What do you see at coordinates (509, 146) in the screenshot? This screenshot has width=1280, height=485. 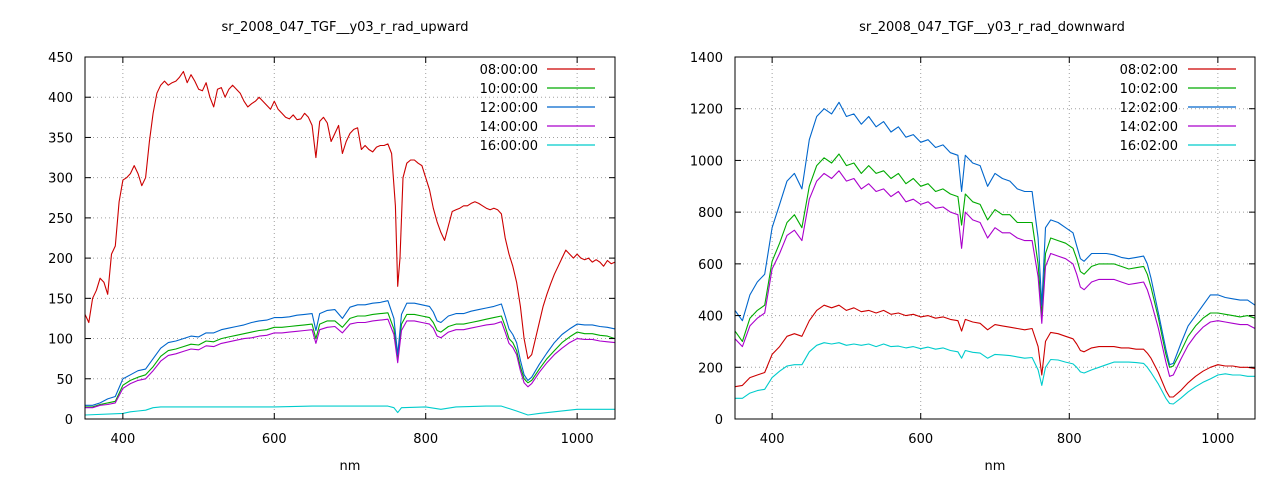 I see `legend-label: 16:00:00` at bounding box center [509, 146].